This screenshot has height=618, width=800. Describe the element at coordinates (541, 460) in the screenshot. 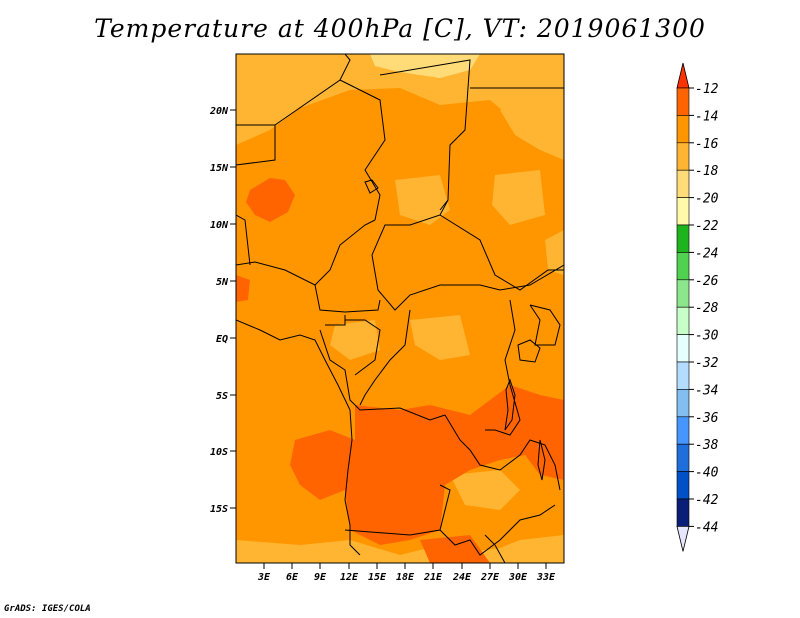

I see `lake-malawi` at that location.